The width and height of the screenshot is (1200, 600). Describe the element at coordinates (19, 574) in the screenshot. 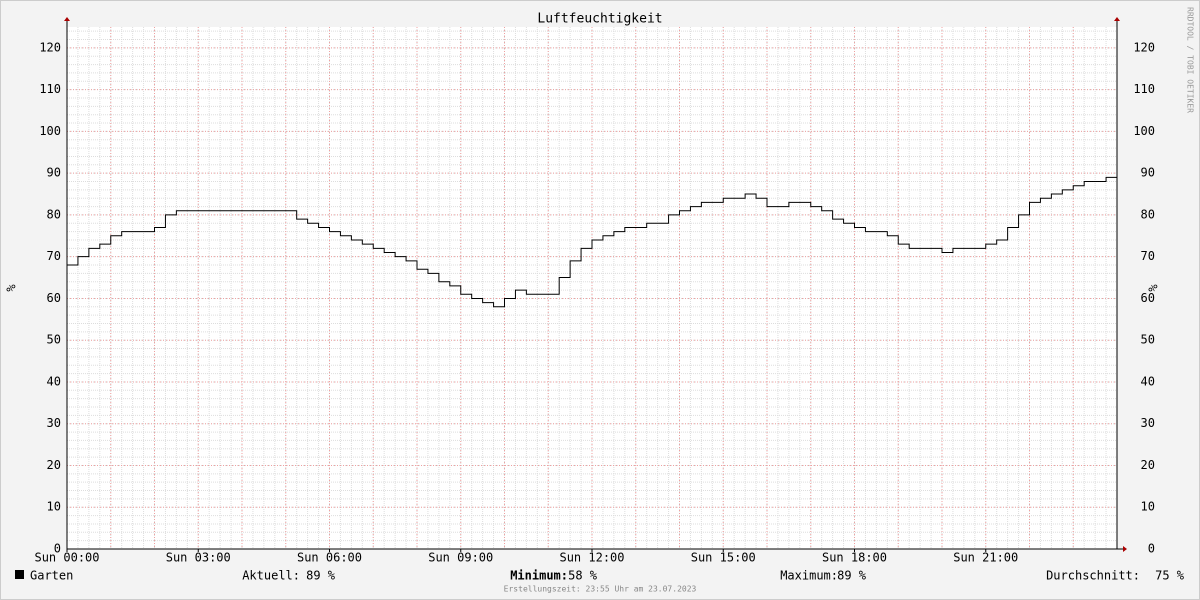

I see `legend-swatch` at that location.